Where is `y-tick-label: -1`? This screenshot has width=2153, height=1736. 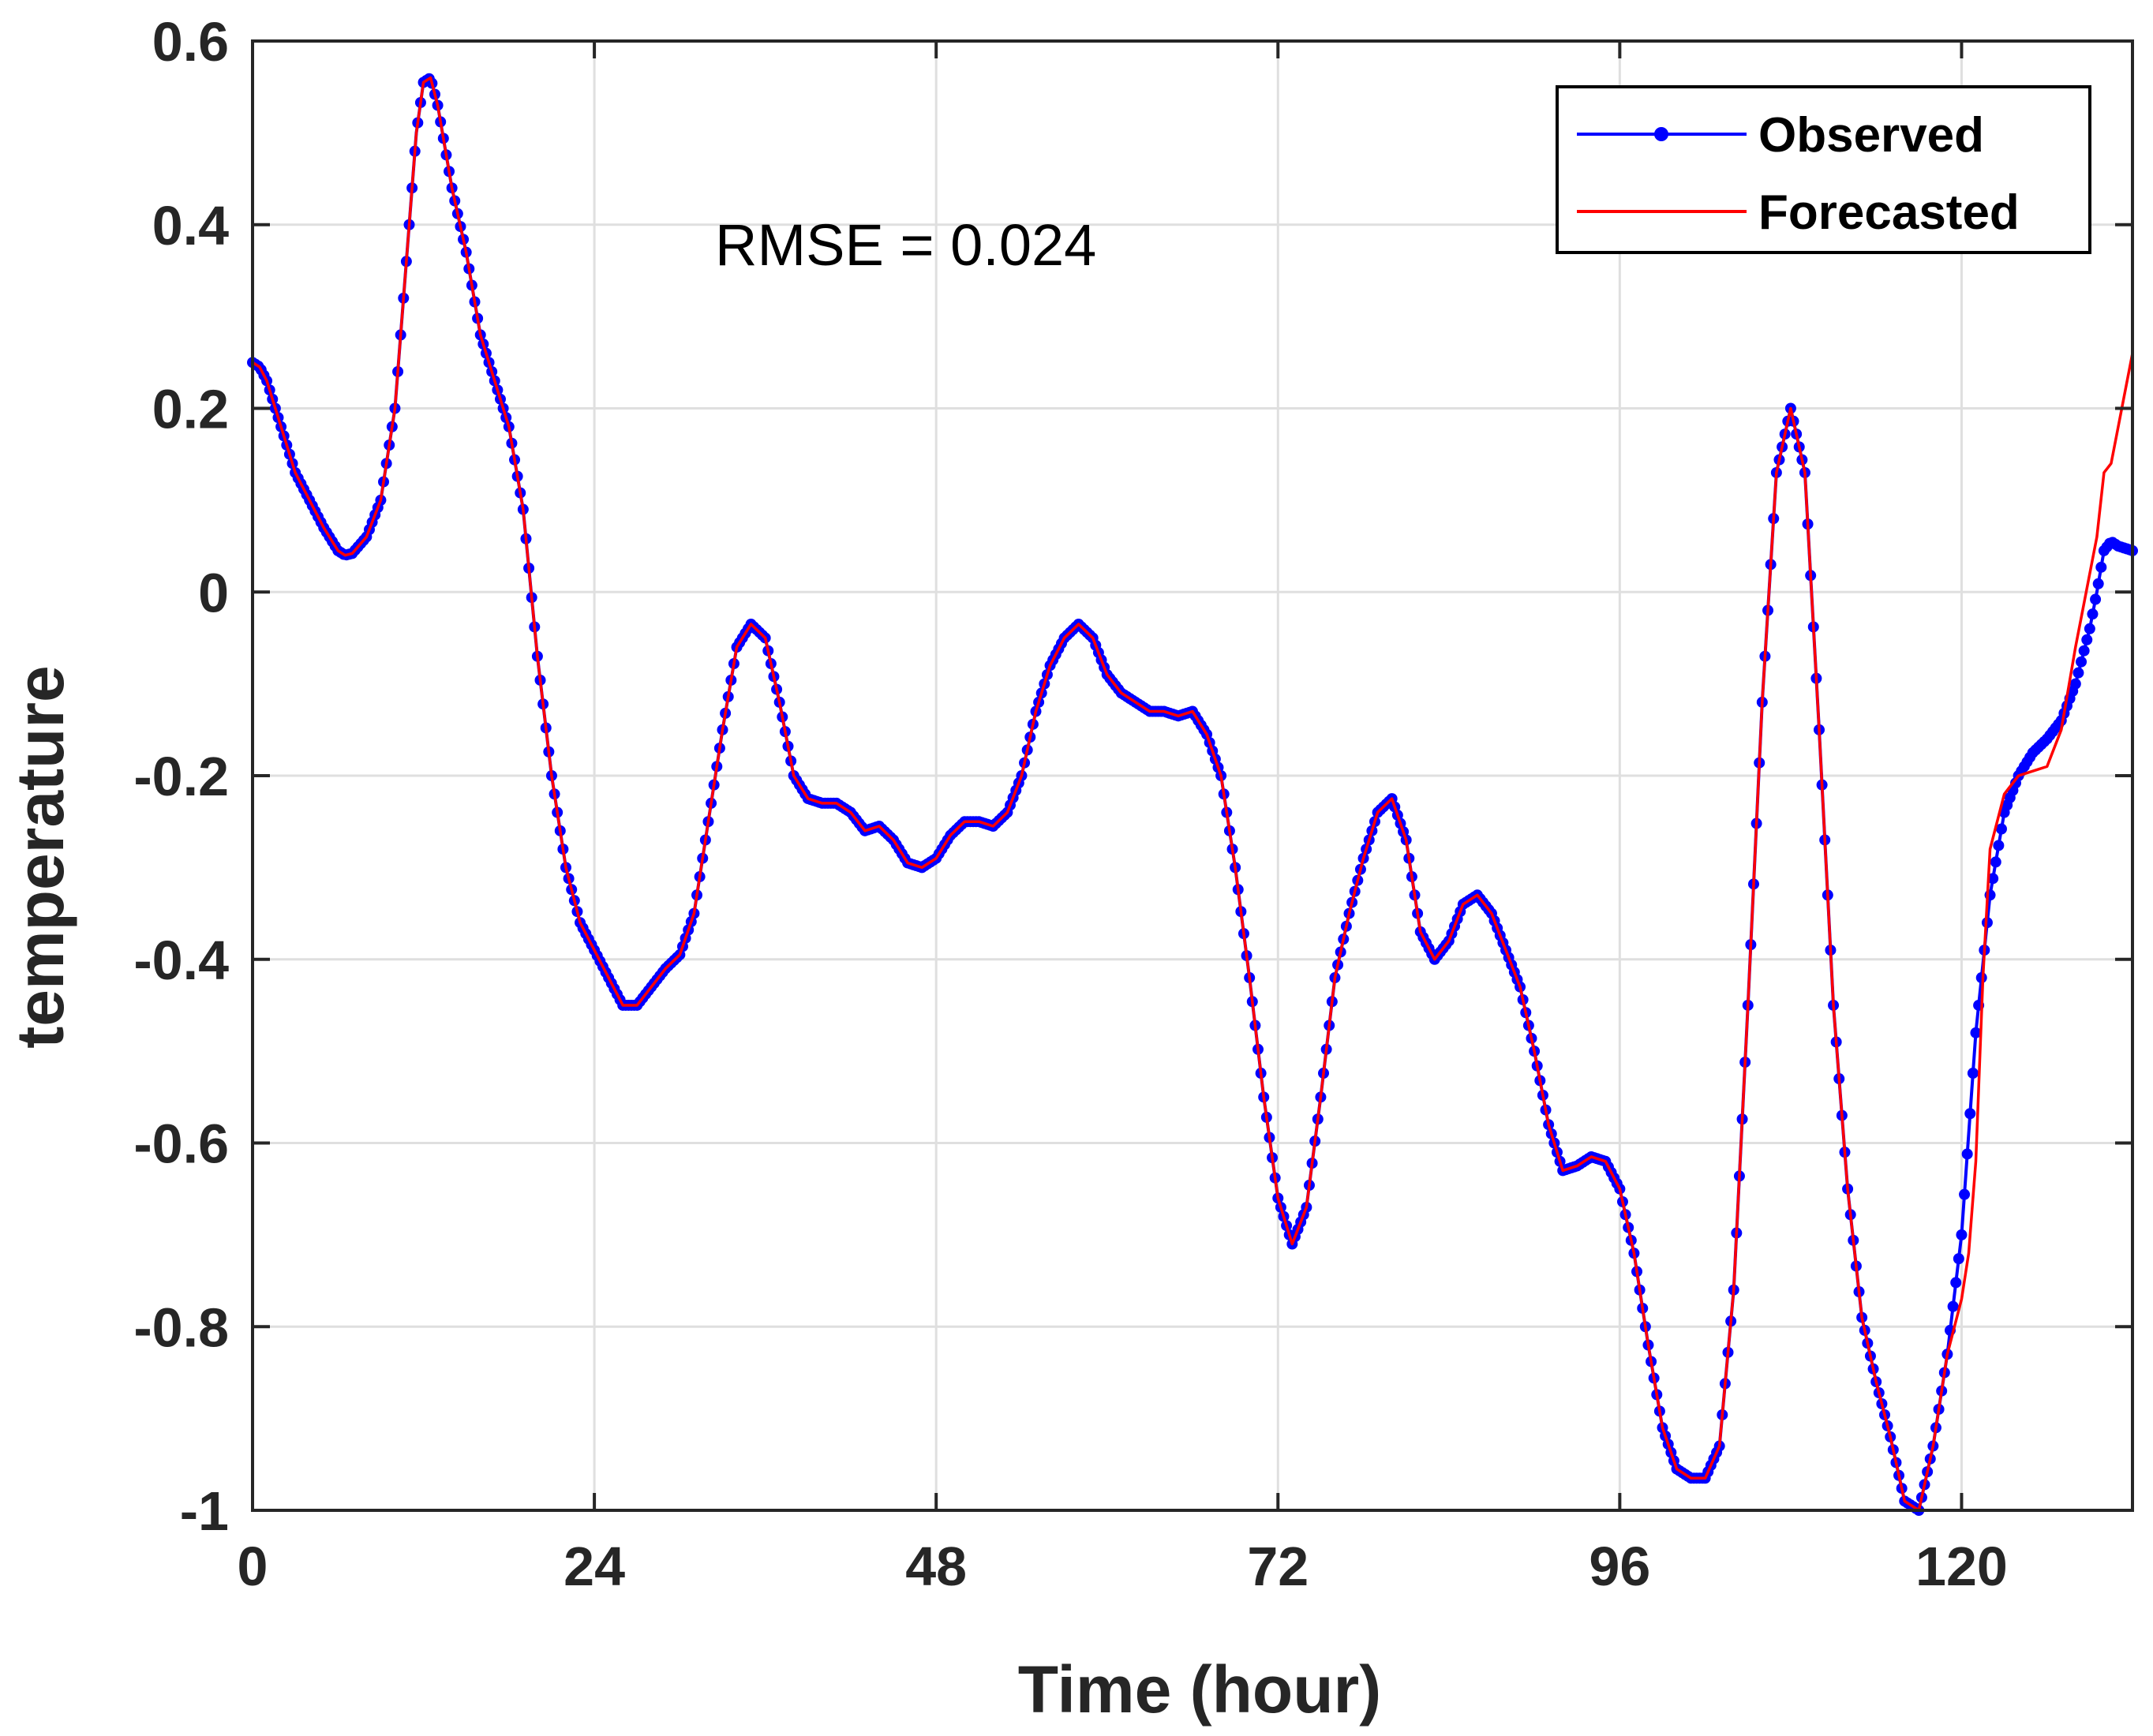
y-tick-label: -1 is located at coordinates (204, 1511).